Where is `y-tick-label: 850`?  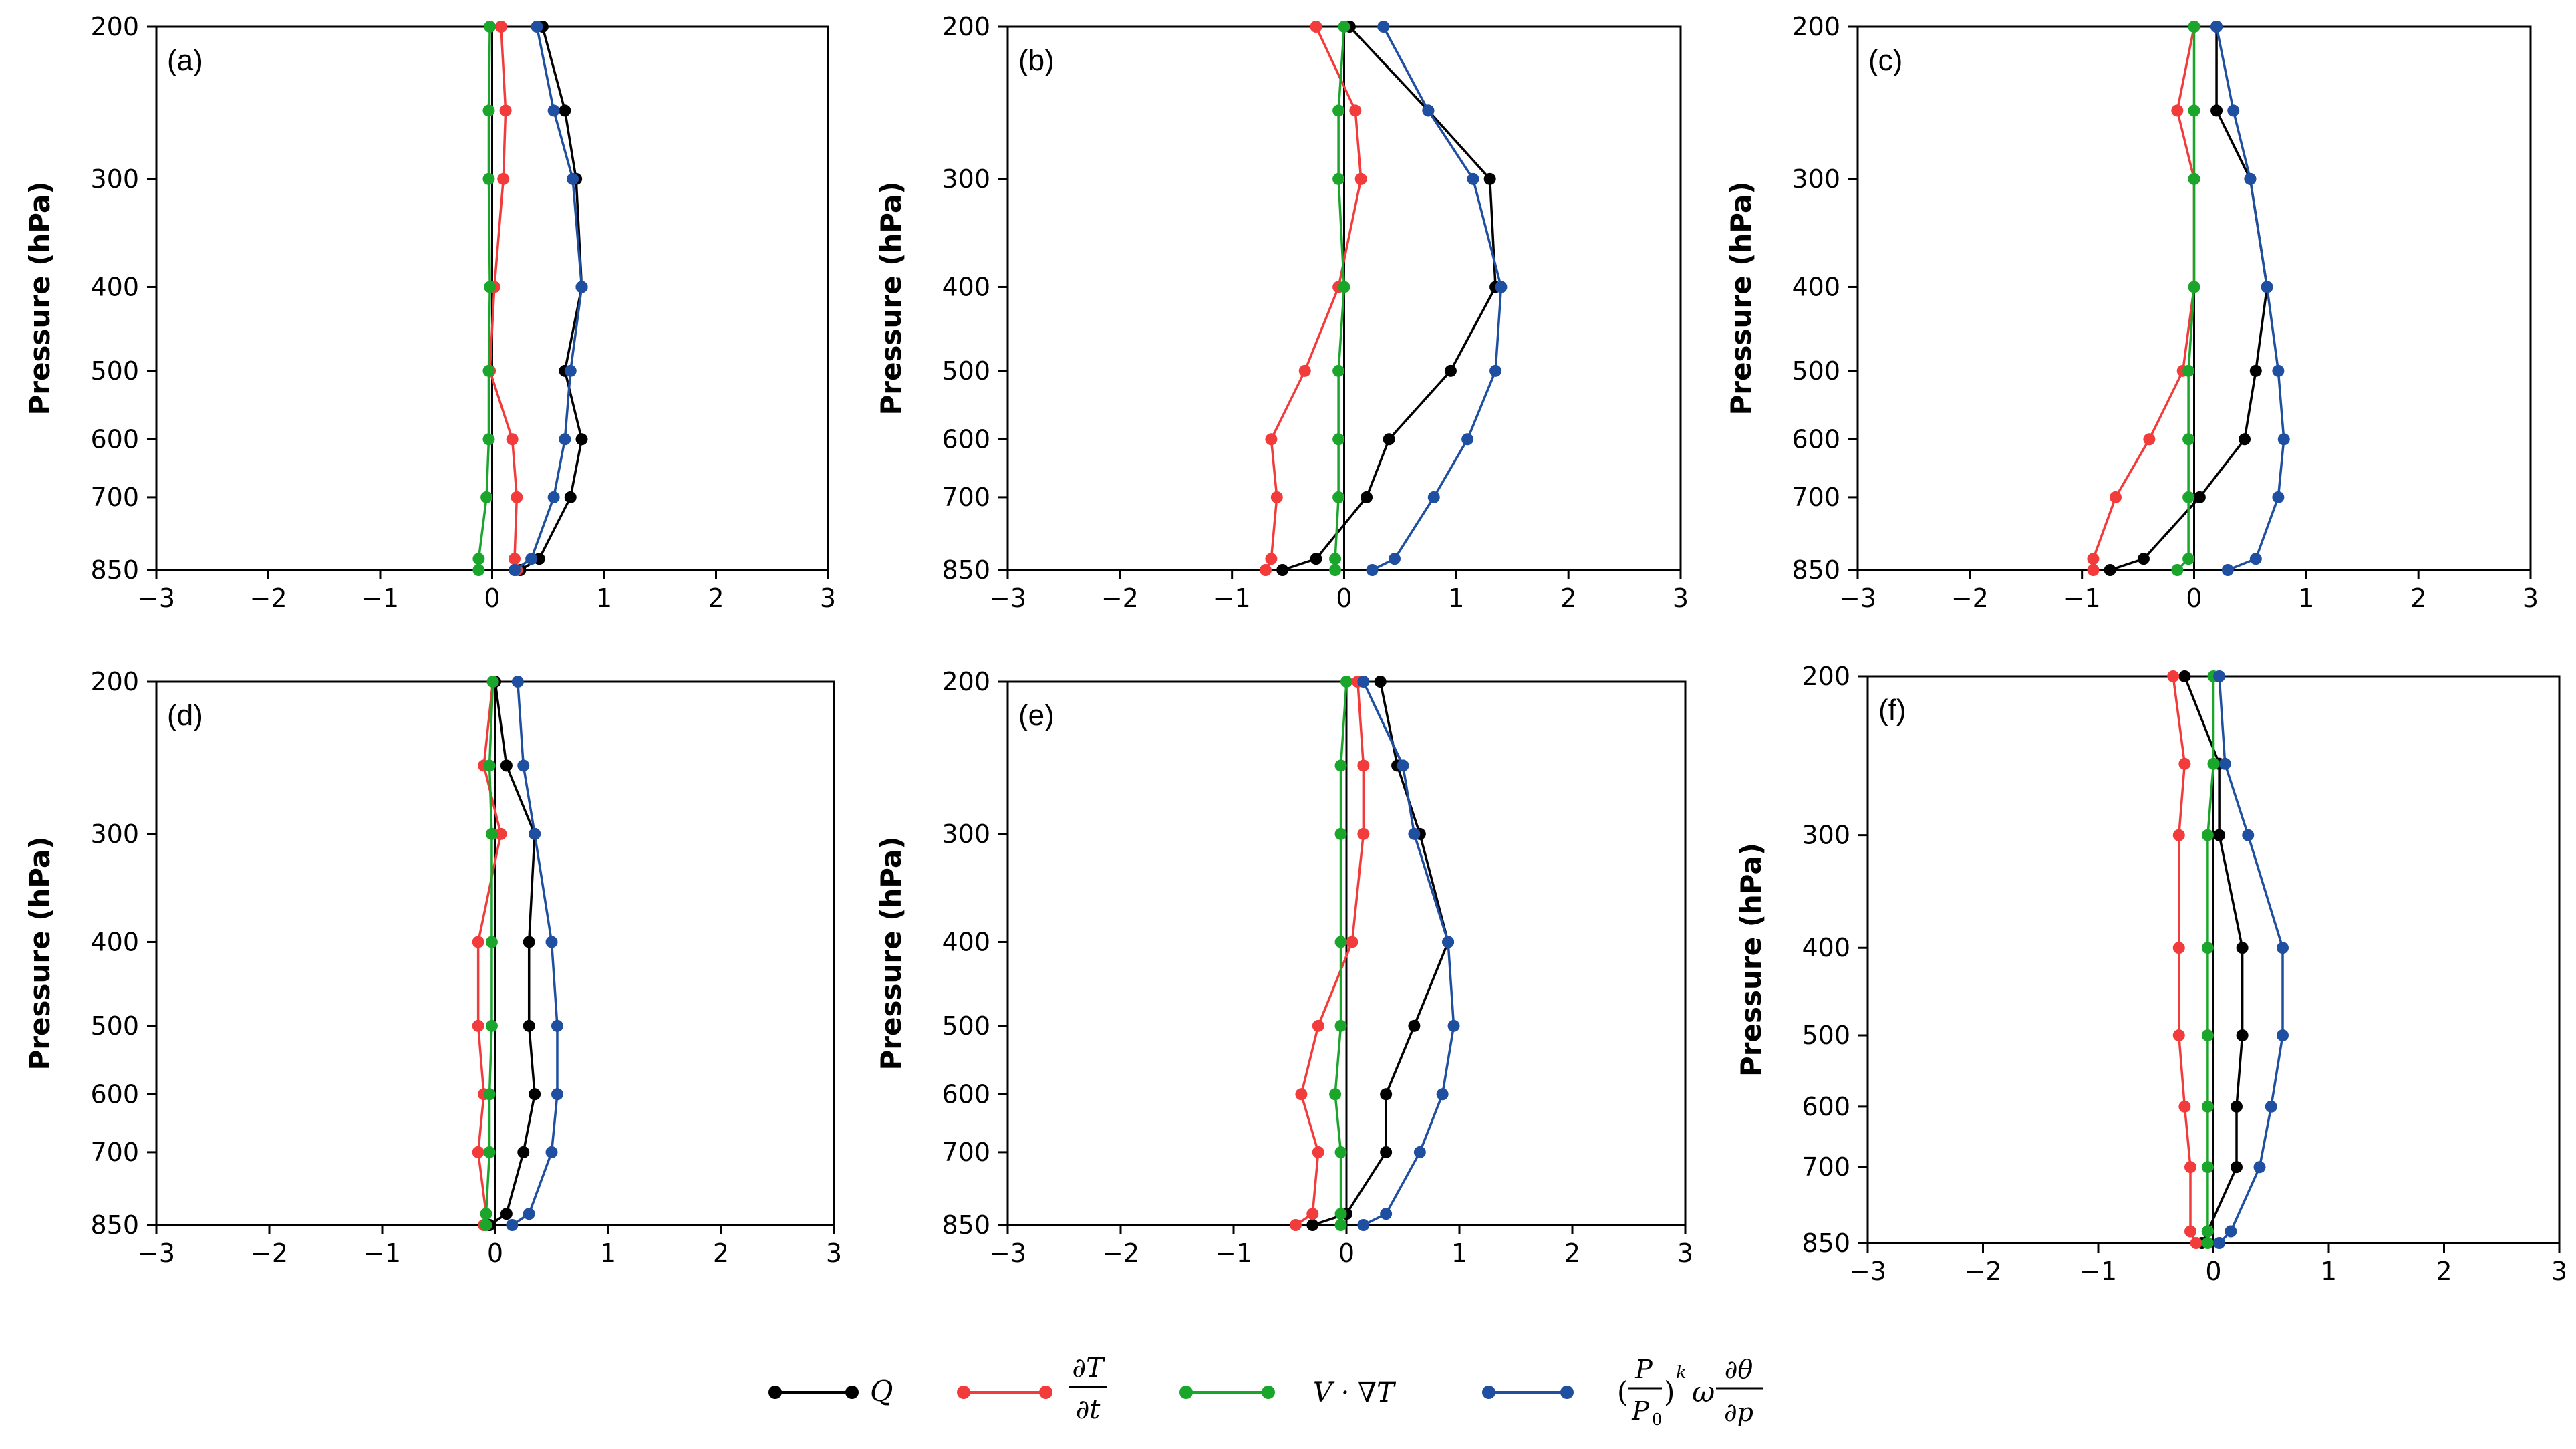 y-tick-label: 850 is located at coordinates (114, 570).